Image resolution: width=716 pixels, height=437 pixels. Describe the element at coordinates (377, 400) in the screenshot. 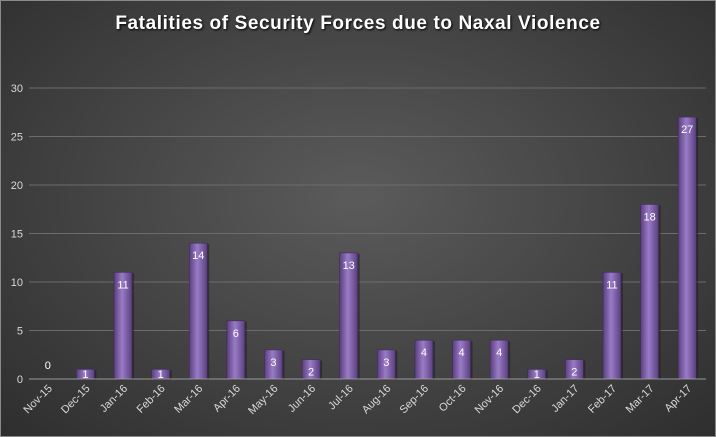

I see `x-tick-label: Aug-16` at that location.